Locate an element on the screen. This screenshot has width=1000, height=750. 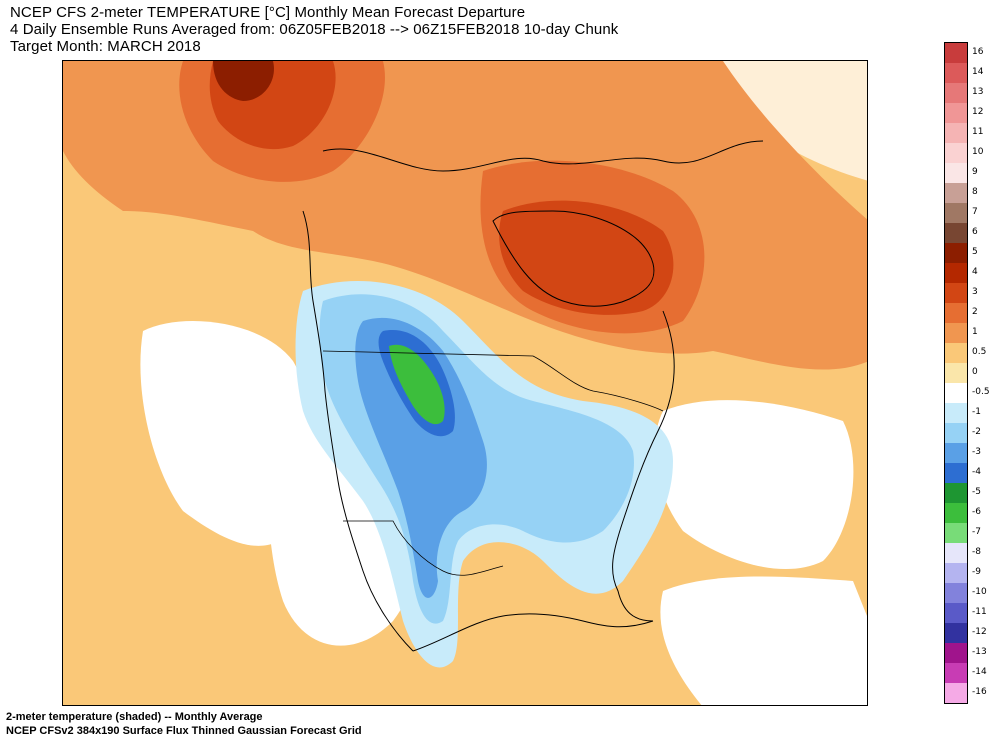
coldest-region is located at coordinates (417, 384).